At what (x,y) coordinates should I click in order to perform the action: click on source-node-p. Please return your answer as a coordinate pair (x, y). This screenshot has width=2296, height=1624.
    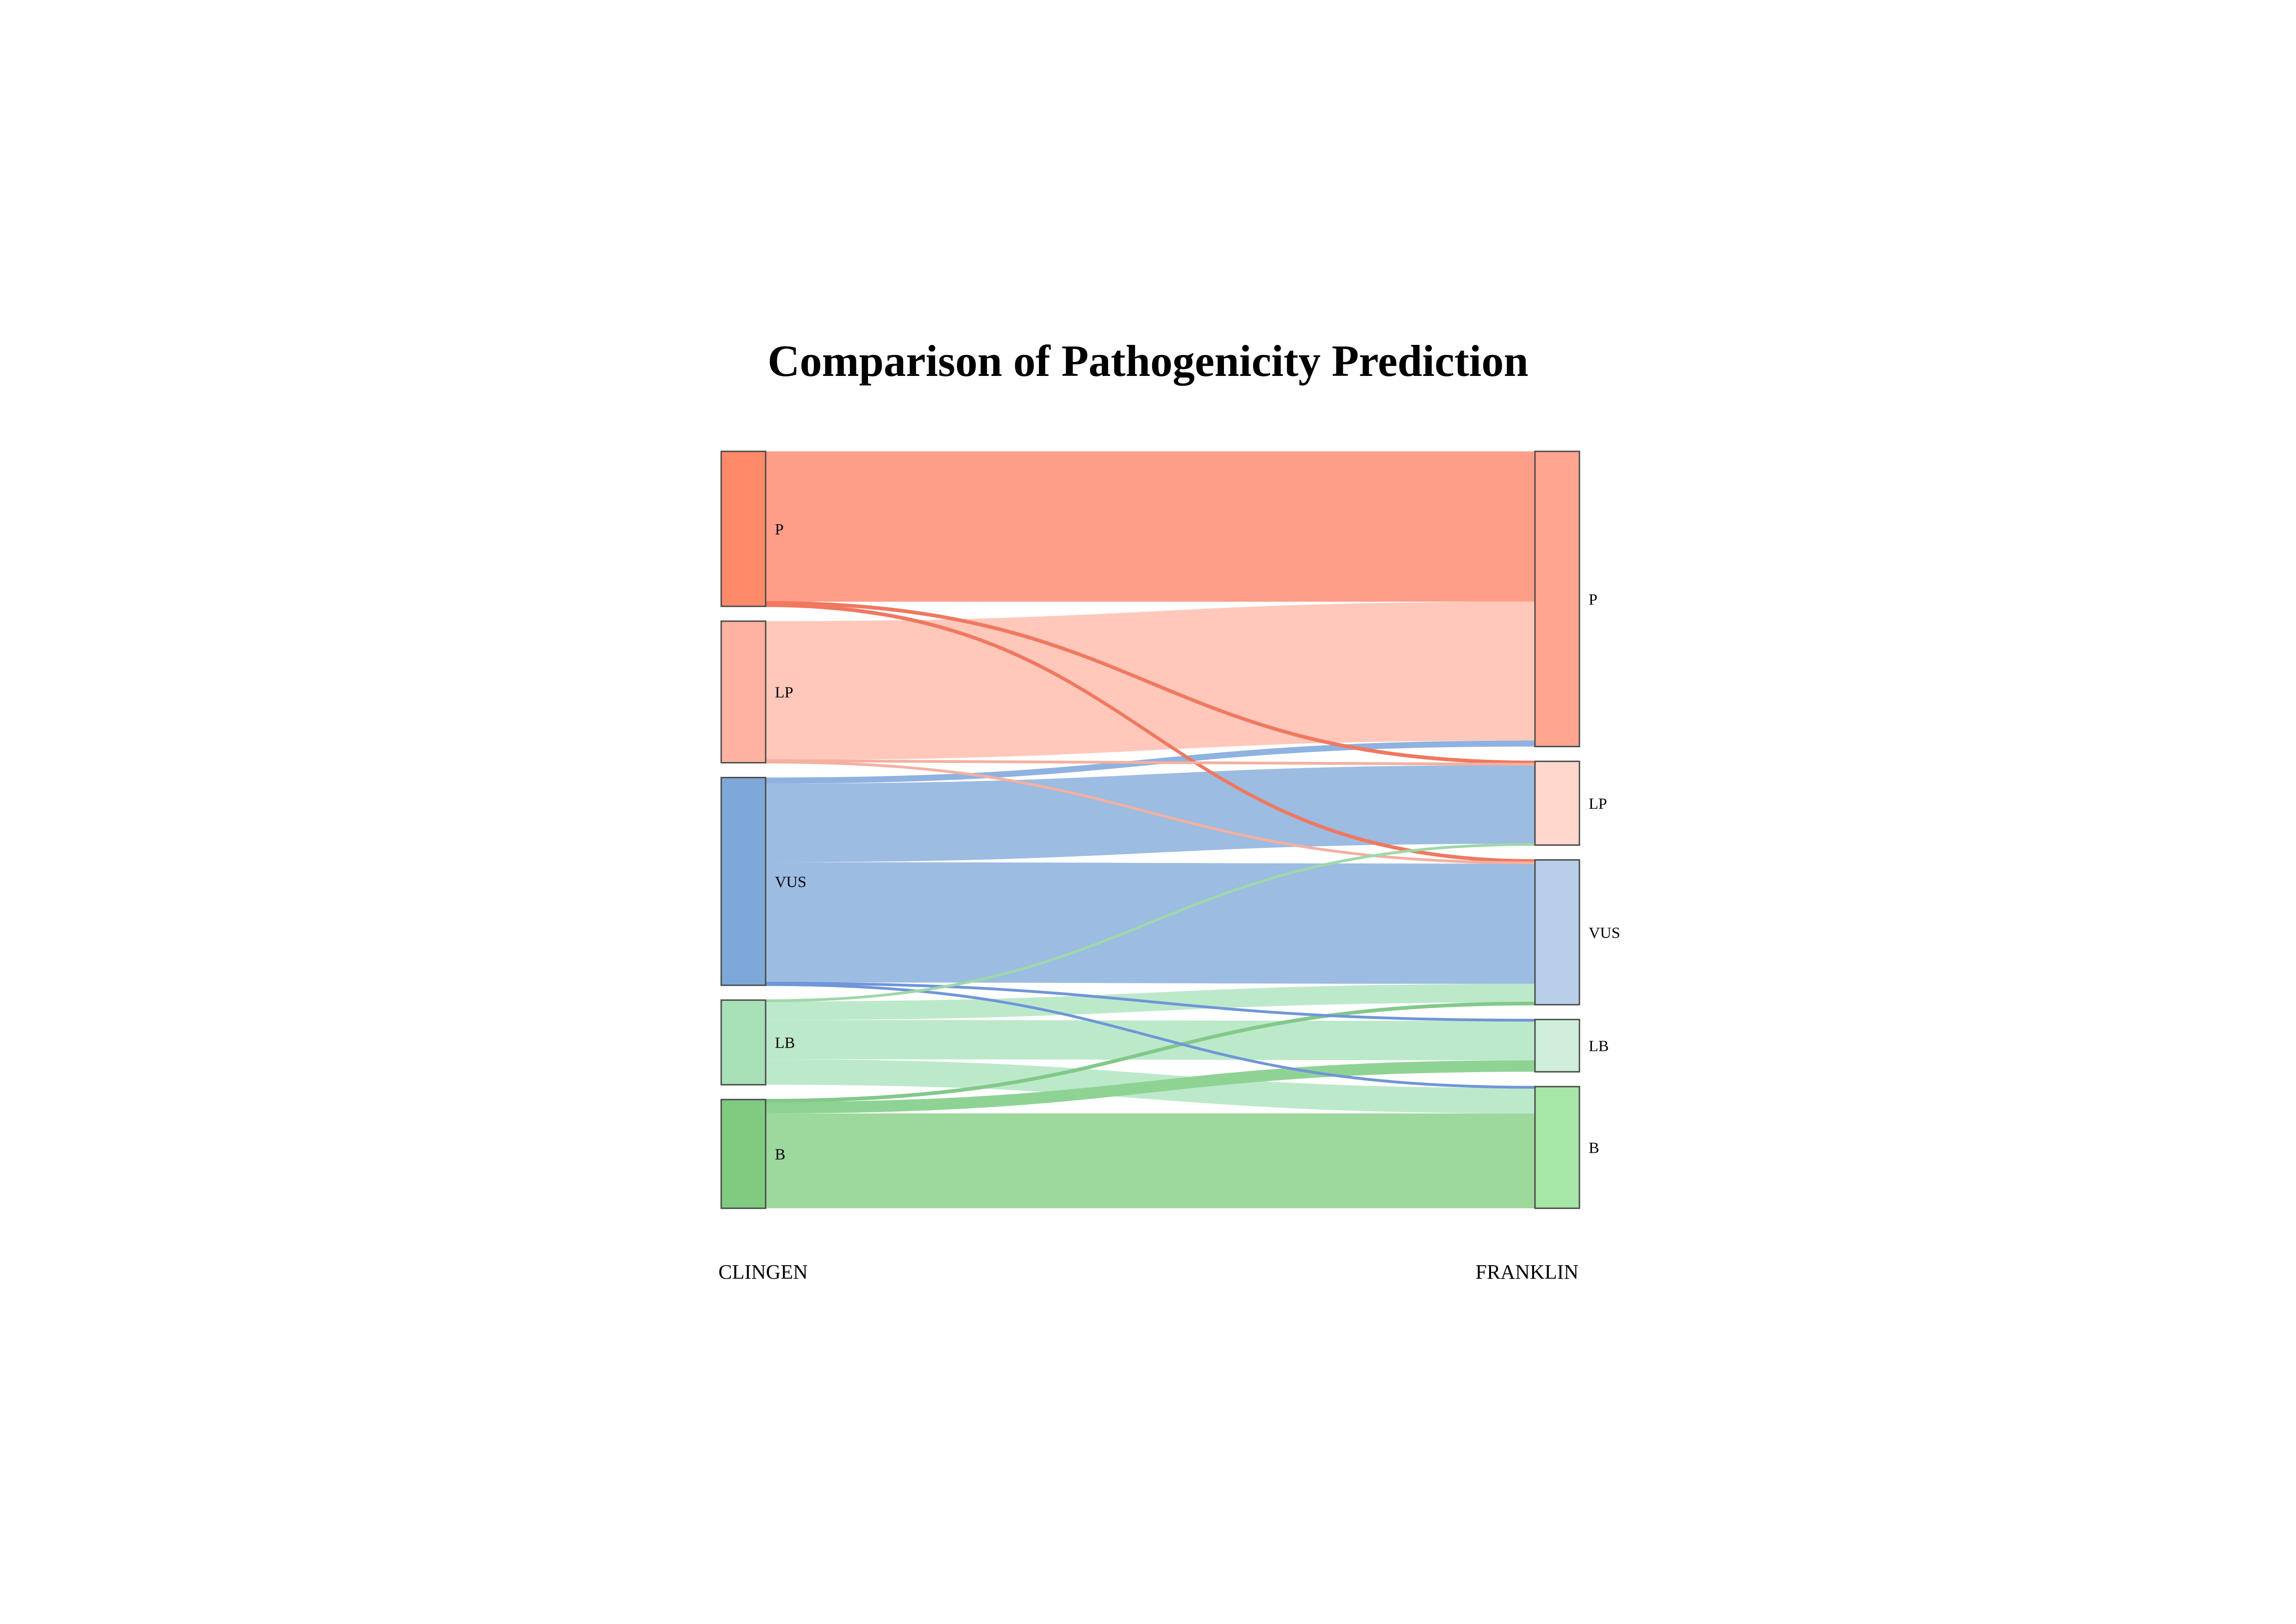
    Looking at the image, I should click on (743, 528).